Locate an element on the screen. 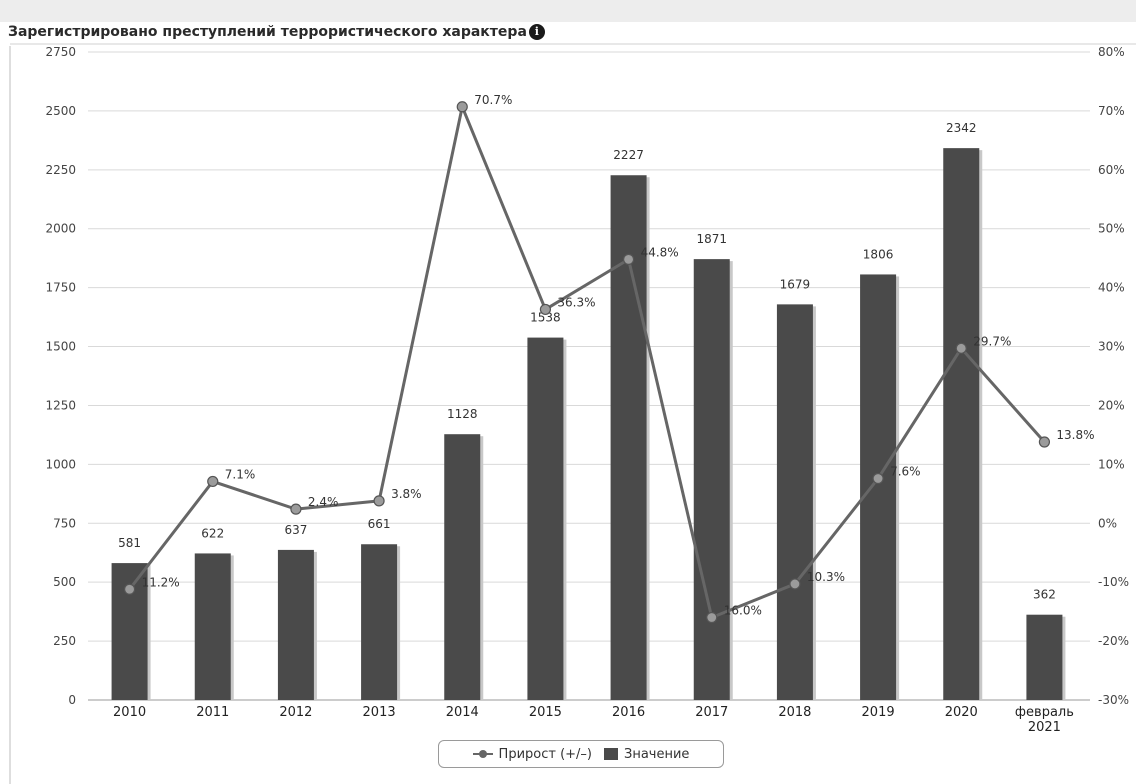  x-tick-label: 2010 is located at coordinates (129, 712).